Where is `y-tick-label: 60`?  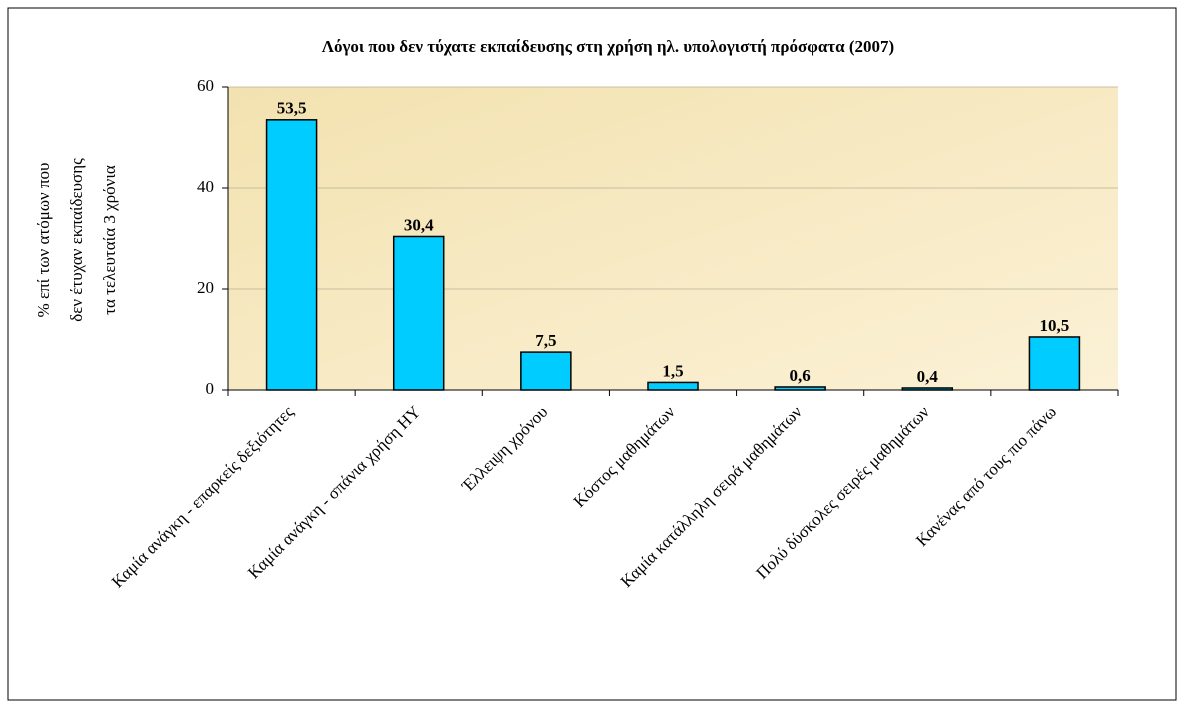 y-tick-label: 60 is located at coordinates (205, 85).